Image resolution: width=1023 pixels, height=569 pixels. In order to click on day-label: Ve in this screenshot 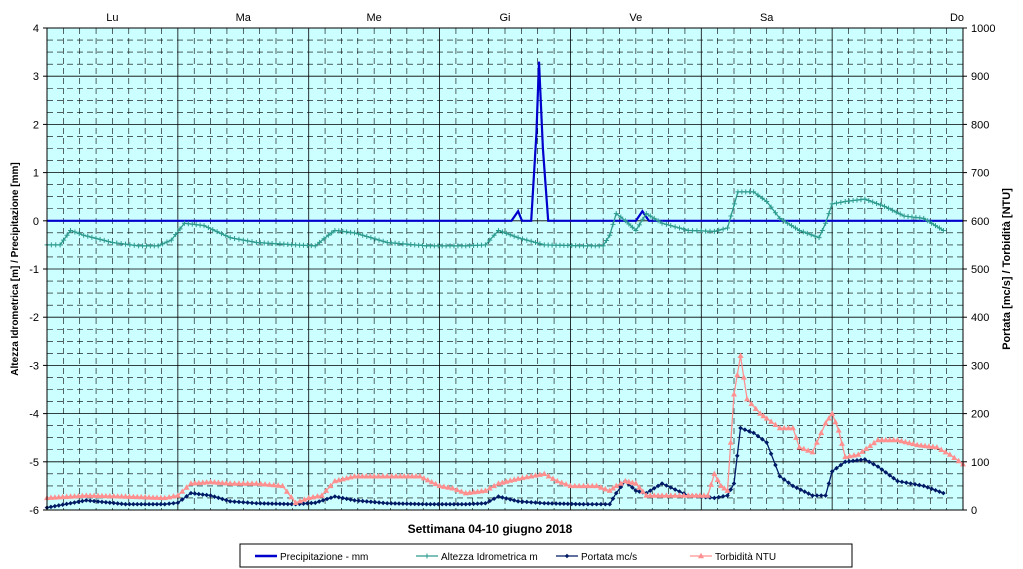, I will do `click(635, 18)`.